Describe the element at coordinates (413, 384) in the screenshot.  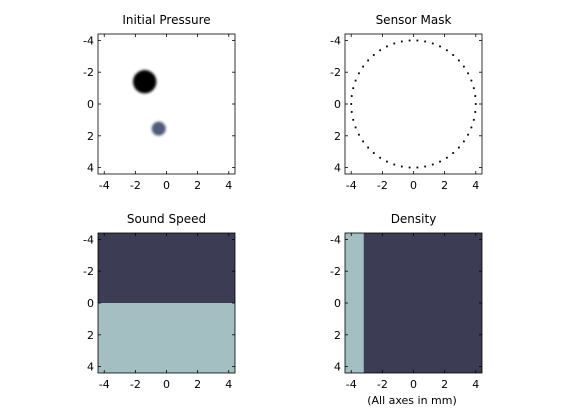
I see `density-x-tick-label: 0` at that location.